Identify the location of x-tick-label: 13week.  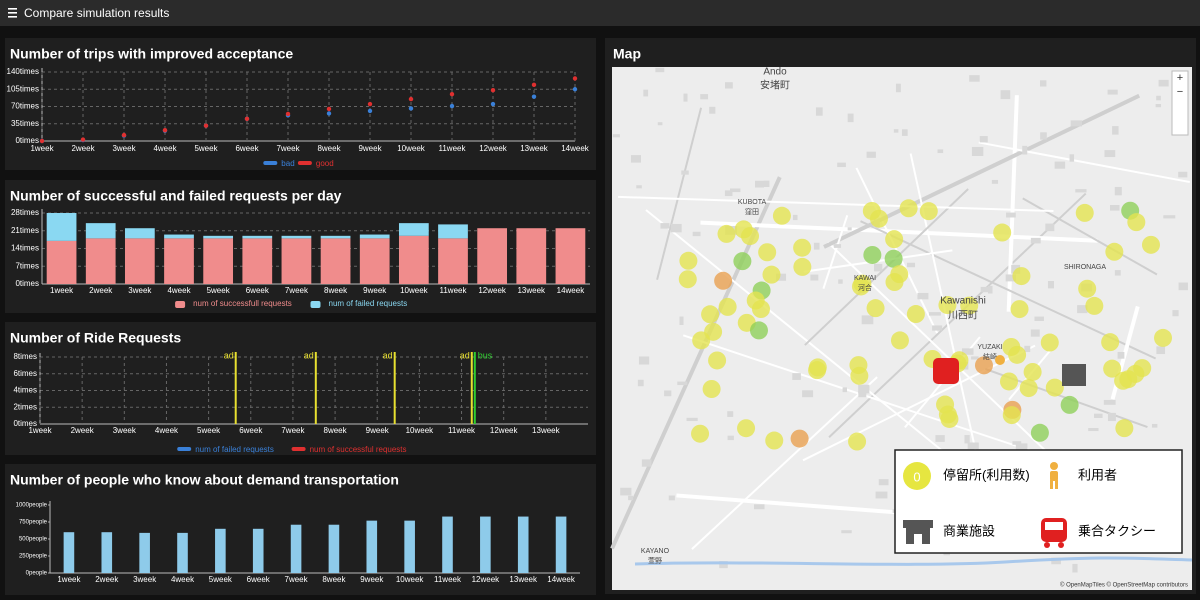
(546, 430).